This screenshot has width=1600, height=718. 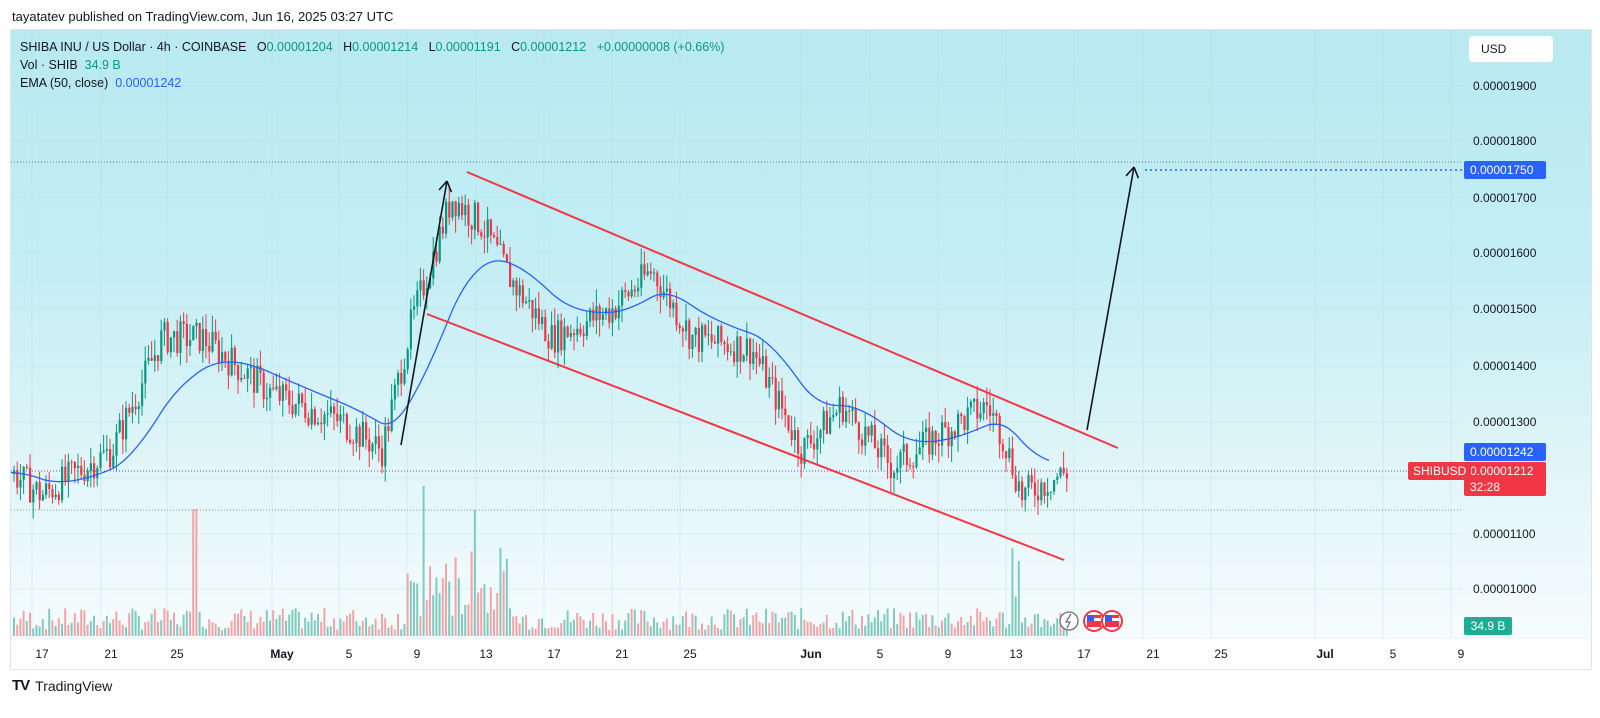 I want to click on arrow-up-icon, so click(x=1110, y=298).